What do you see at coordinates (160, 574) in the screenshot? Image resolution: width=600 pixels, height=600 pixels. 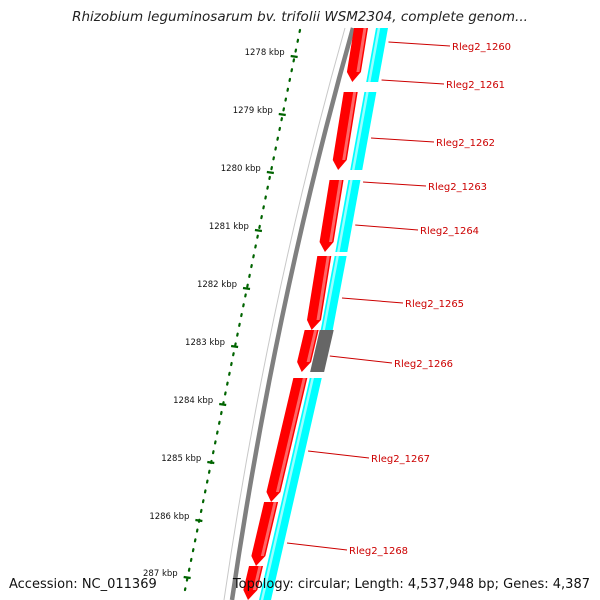 I see `scale-tick-label: 287 kbp` at bounding box center [160, 574].